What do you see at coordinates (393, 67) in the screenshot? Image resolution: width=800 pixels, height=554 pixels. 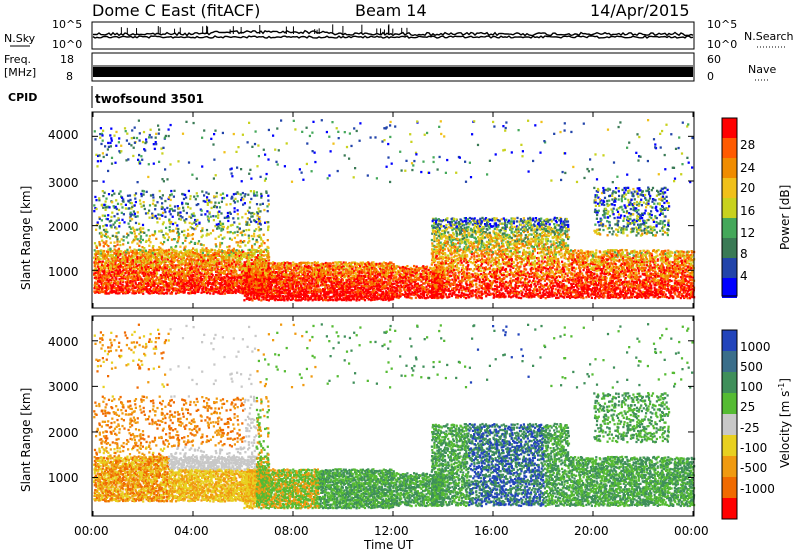 I see `freq-panel-frame` at bounding box center [393, 67].